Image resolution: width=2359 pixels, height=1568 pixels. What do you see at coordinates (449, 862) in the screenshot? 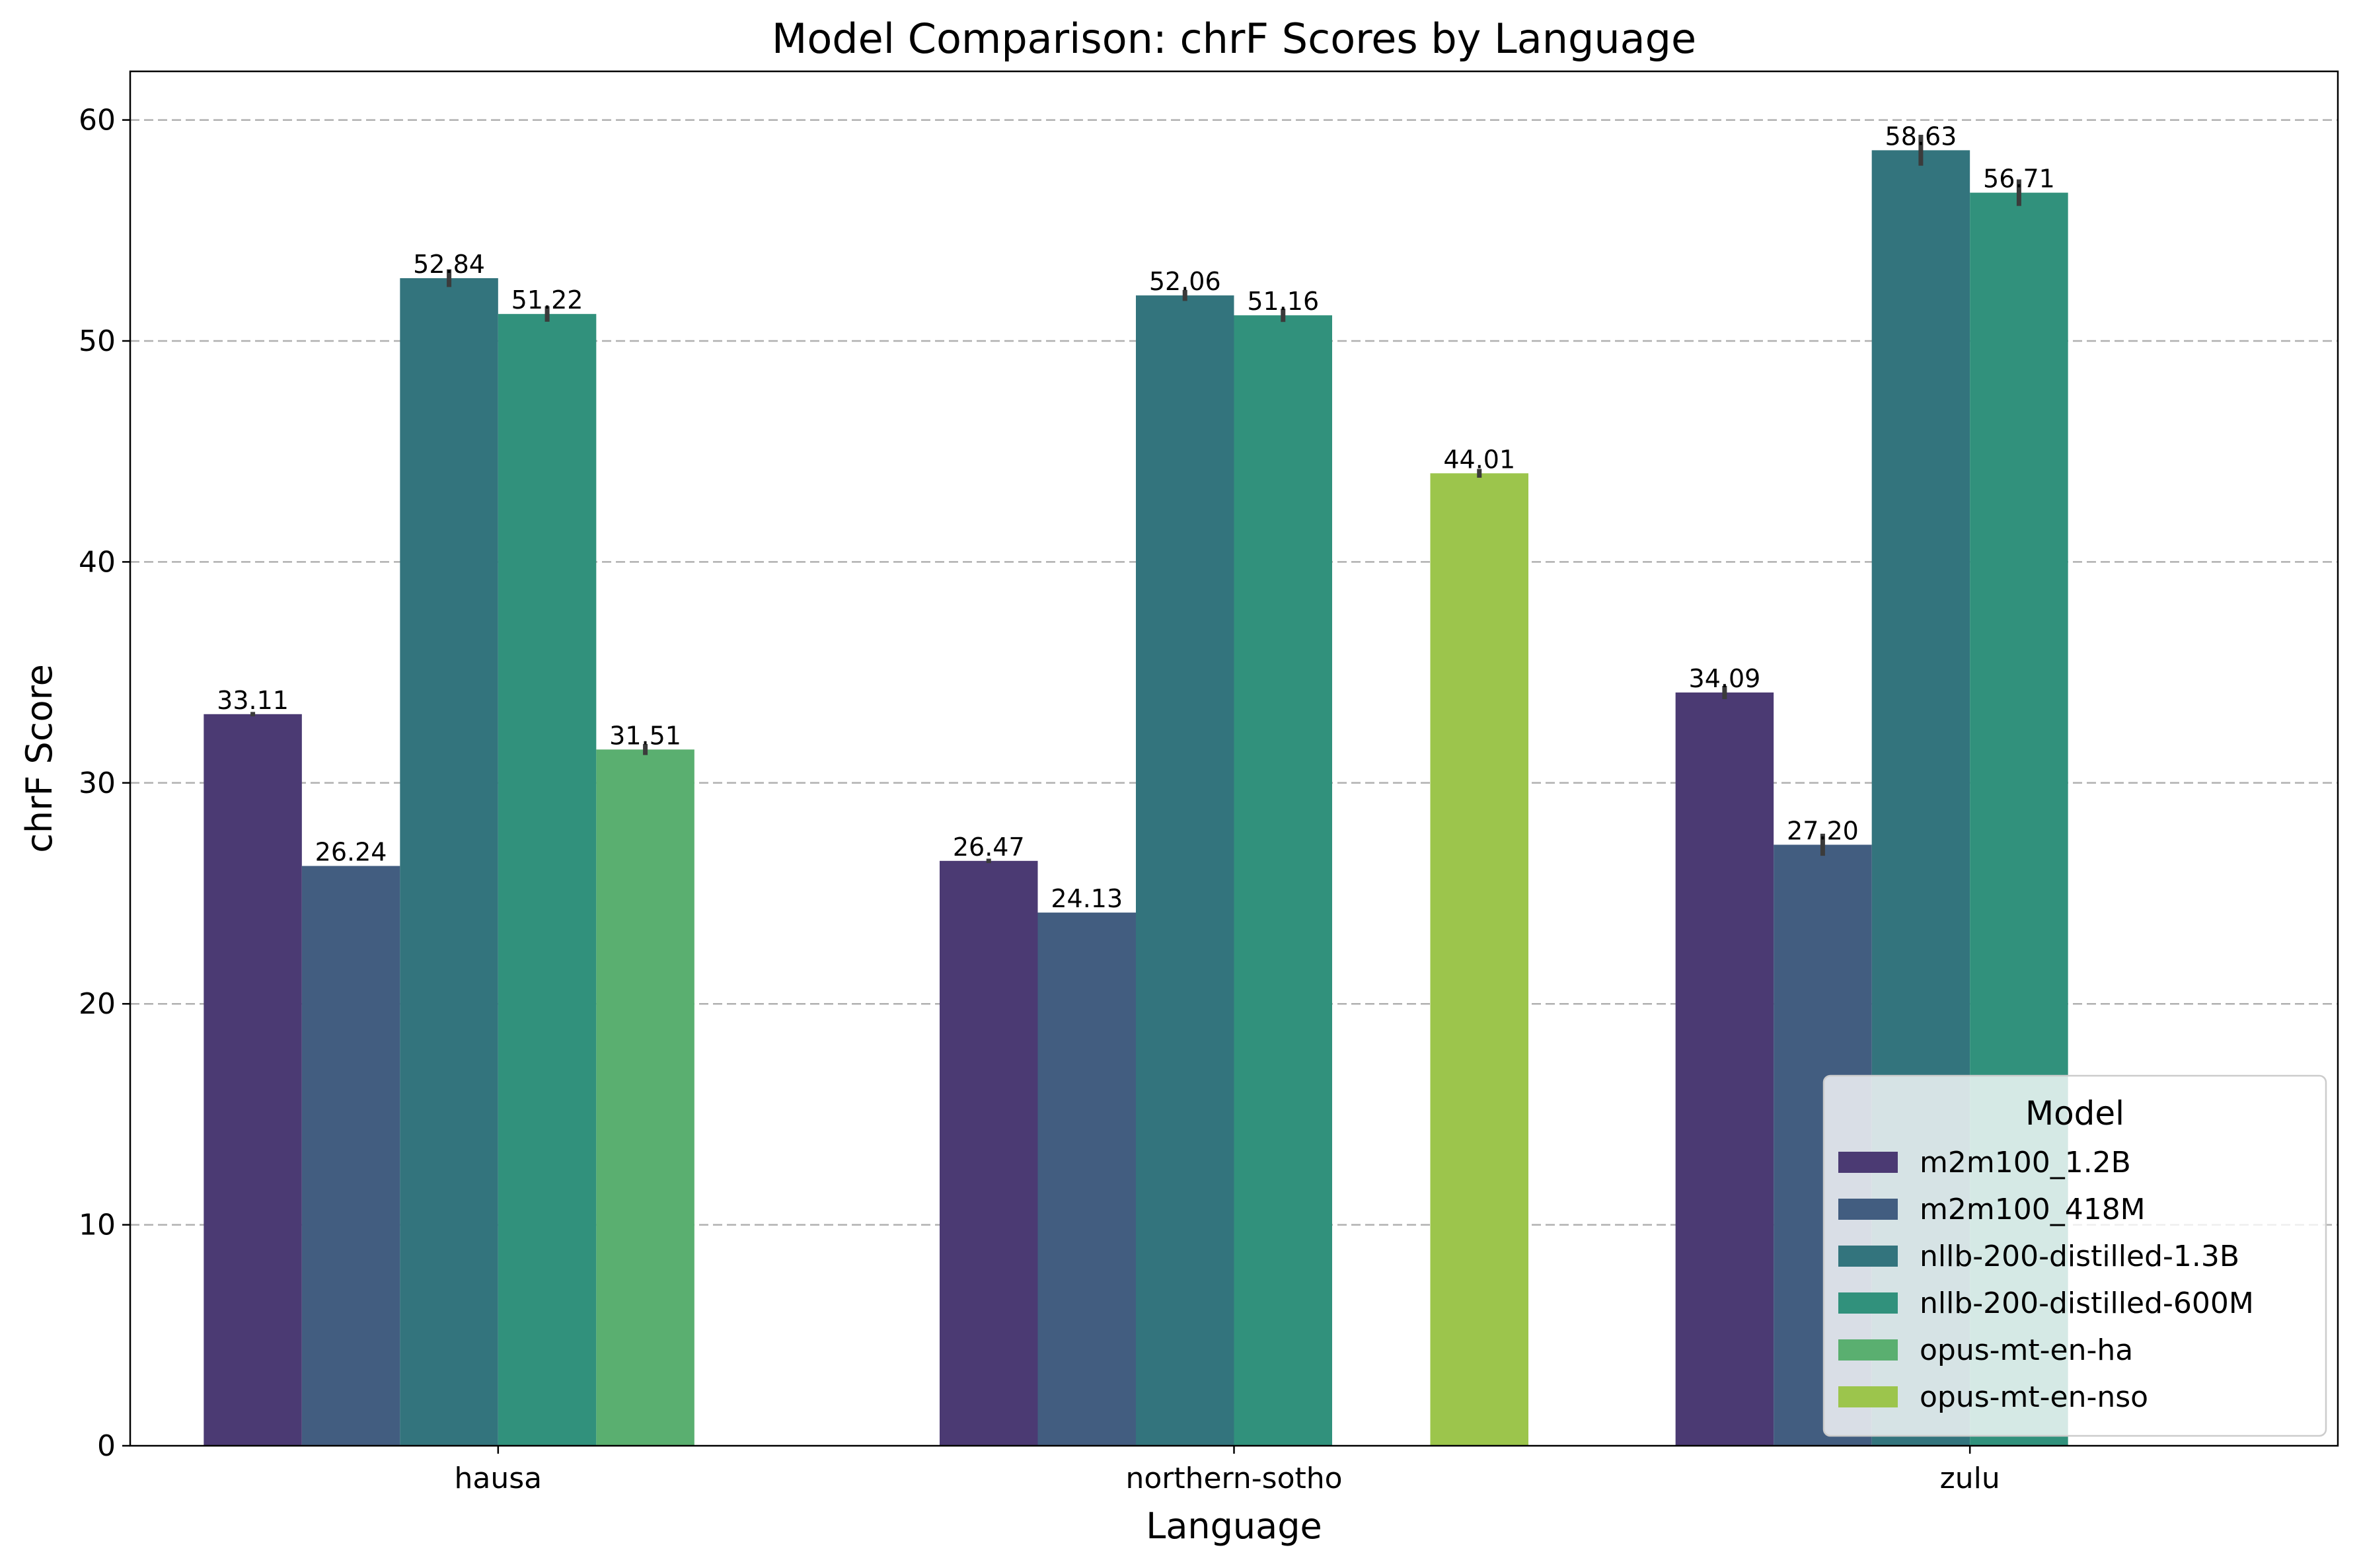
I see `bar-nllb-200-distilled-1.3B-hausa` at bounding box center [449, 862].